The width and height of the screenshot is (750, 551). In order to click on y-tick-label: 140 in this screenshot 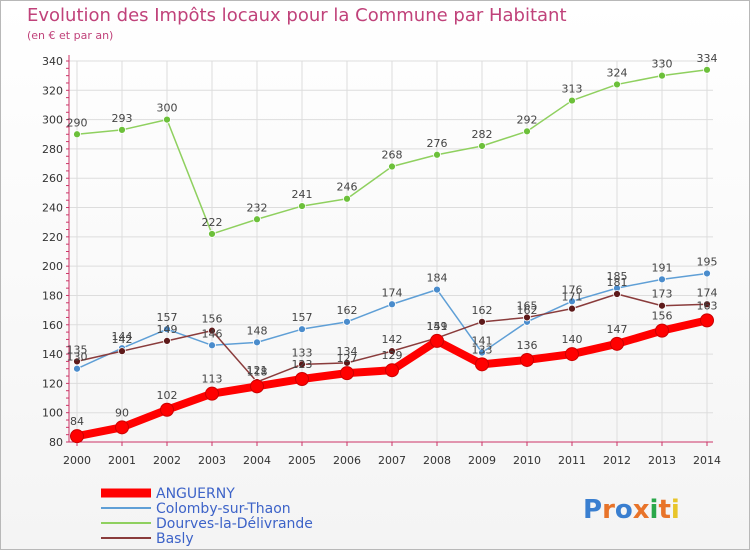, I will do `click(52, 354)`.